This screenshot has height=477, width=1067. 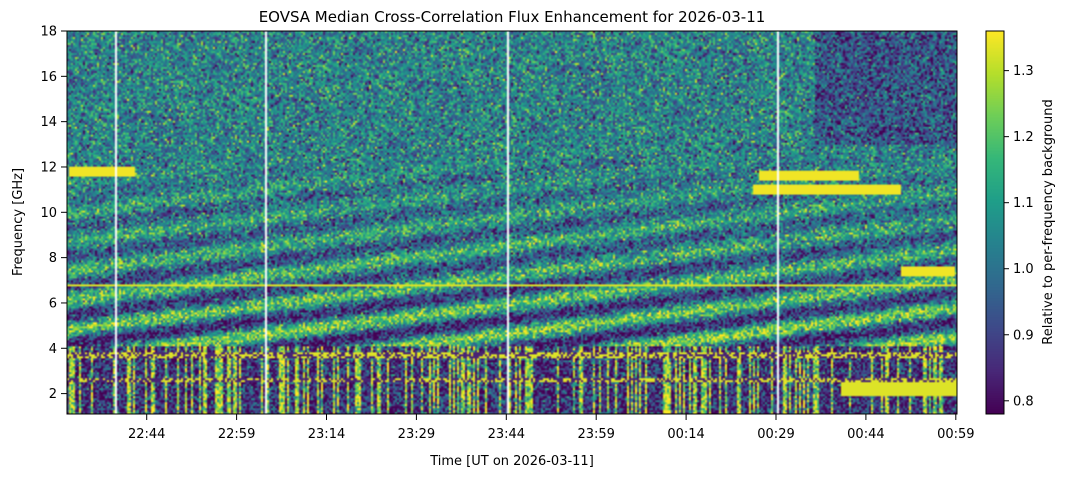 What do you see at coordinates (53, 303) in the screenshot?
I see `y-tick-label: 6` at bounding box center [53, 303].